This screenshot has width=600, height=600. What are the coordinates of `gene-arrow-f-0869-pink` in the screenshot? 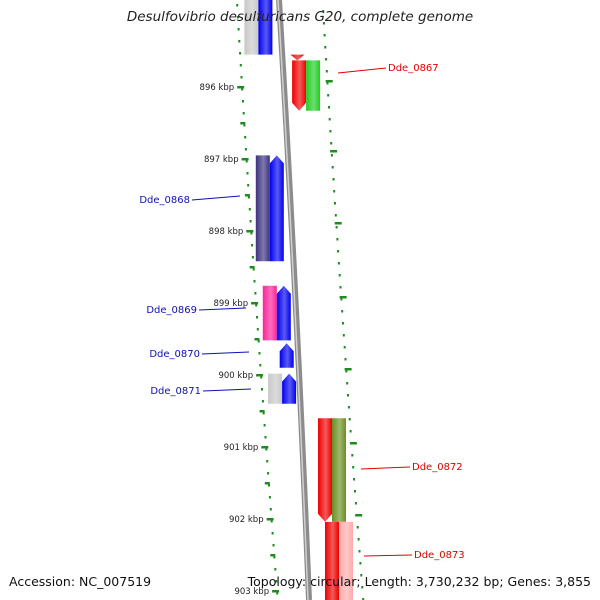 It's located at (269, 313).